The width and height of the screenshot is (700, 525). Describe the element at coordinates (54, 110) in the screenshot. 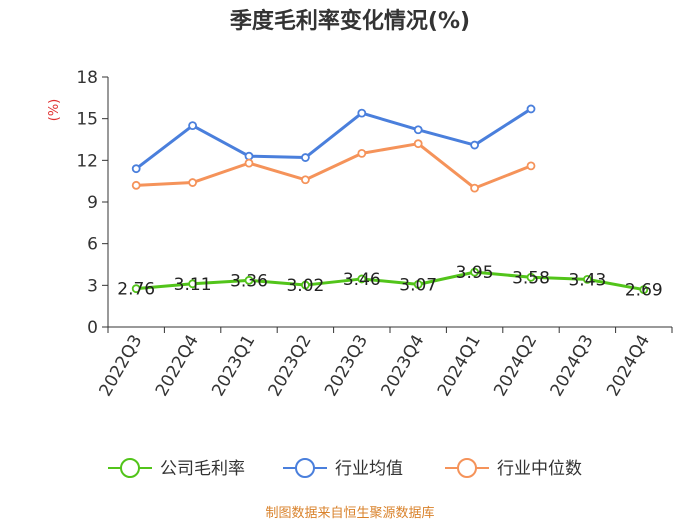

I see `y-axis-unit: (%)` at that location.